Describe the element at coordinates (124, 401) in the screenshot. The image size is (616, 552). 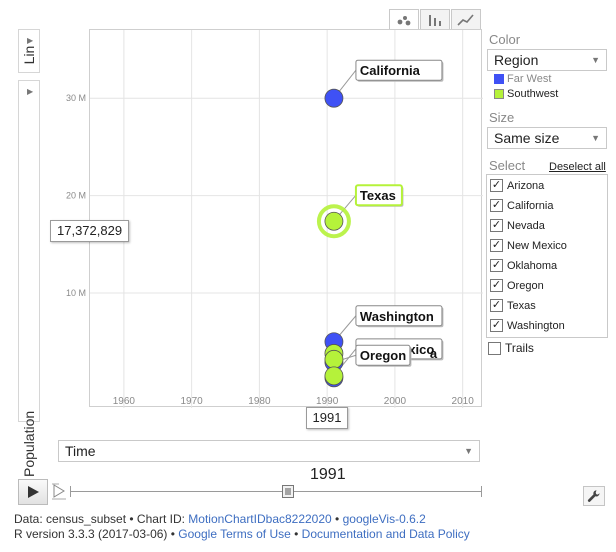
I see `x-tick-label: 1960` at that location.